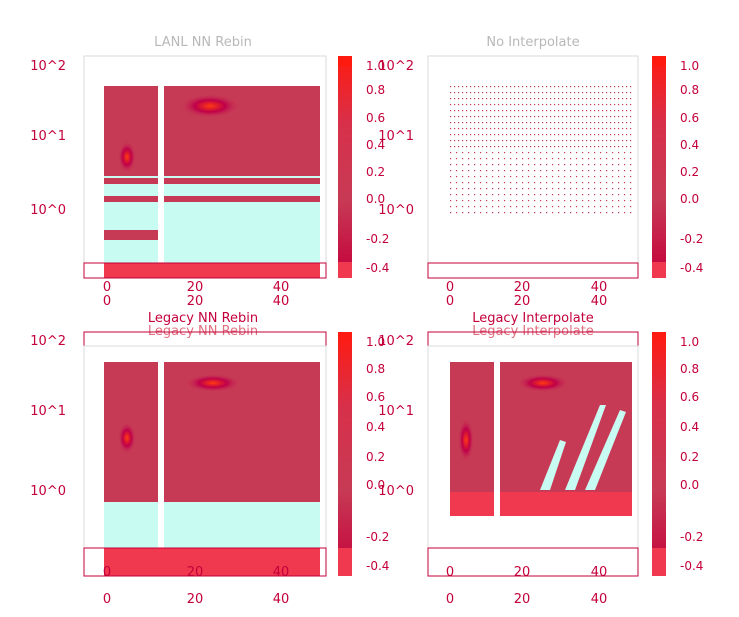 The height and width of the screenshot is (617, 739). I want to click on y-tick-label: 10^2, so click(396, 66).